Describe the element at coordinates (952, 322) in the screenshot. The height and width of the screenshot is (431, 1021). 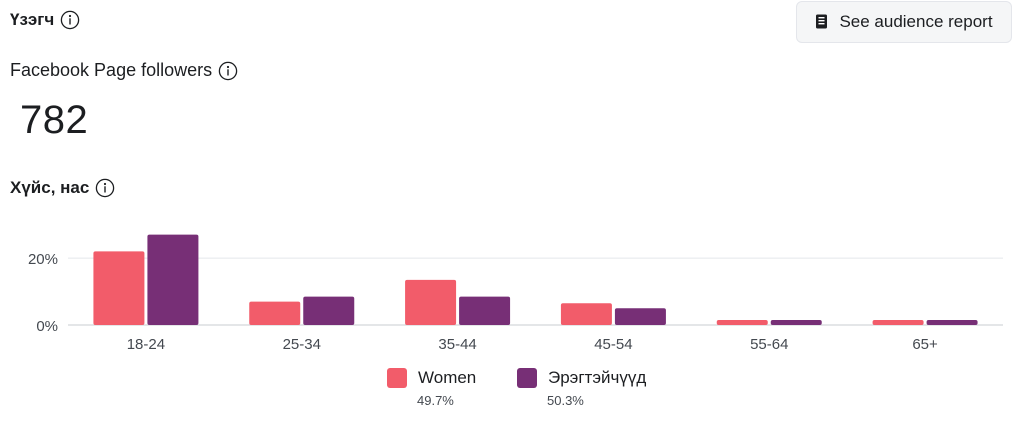
I see `bar-men-65+` at that location.